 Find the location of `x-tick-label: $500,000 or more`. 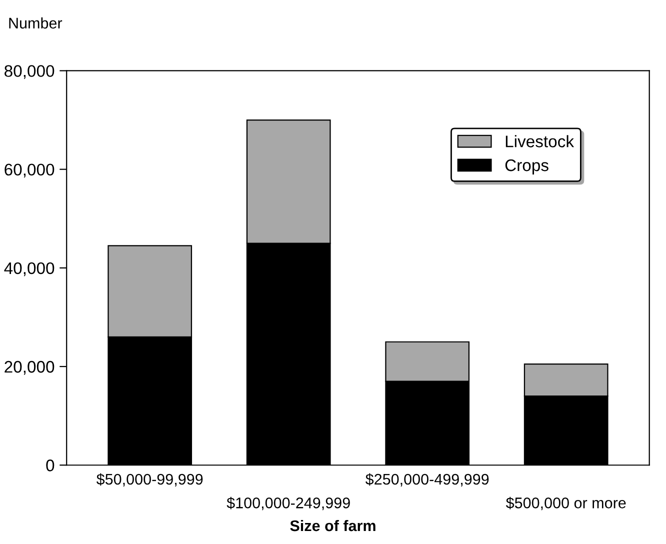

x-tick-label: $500,000 or more is located at coordinates (566, 503).